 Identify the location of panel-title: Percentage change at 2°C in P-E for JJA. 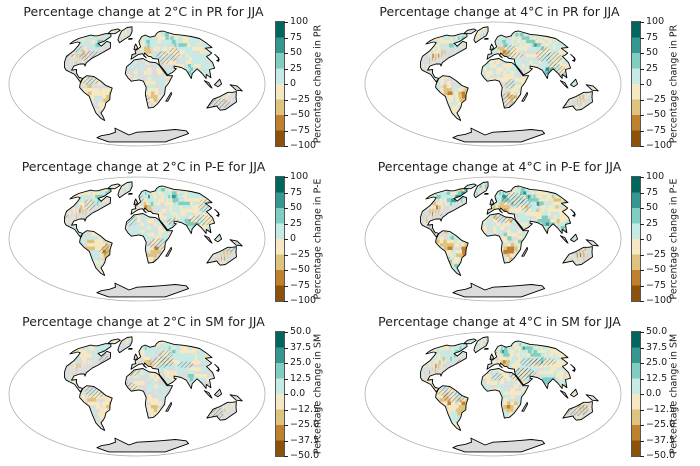
(143, 166).